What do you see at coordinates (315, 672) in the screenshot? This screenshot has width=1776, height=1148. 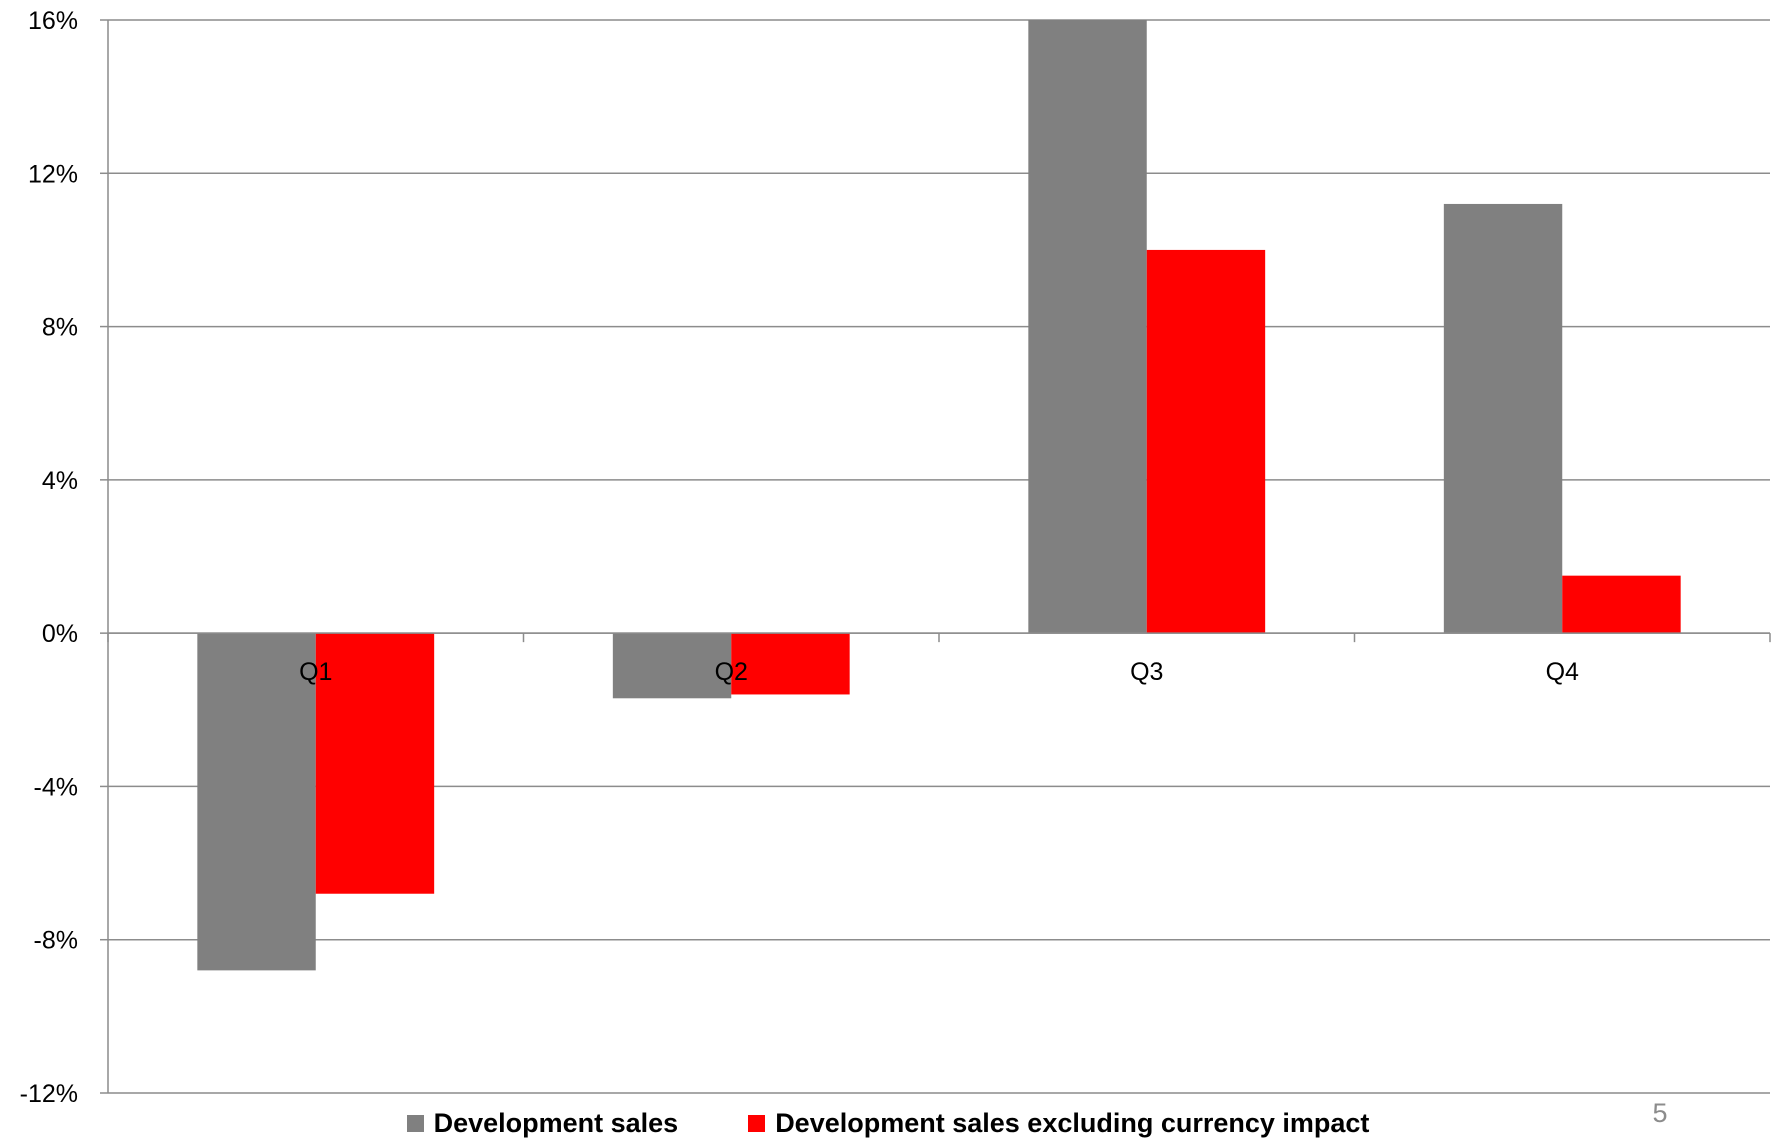 I see `category-label: Q1` at bounding box center [315, 672].